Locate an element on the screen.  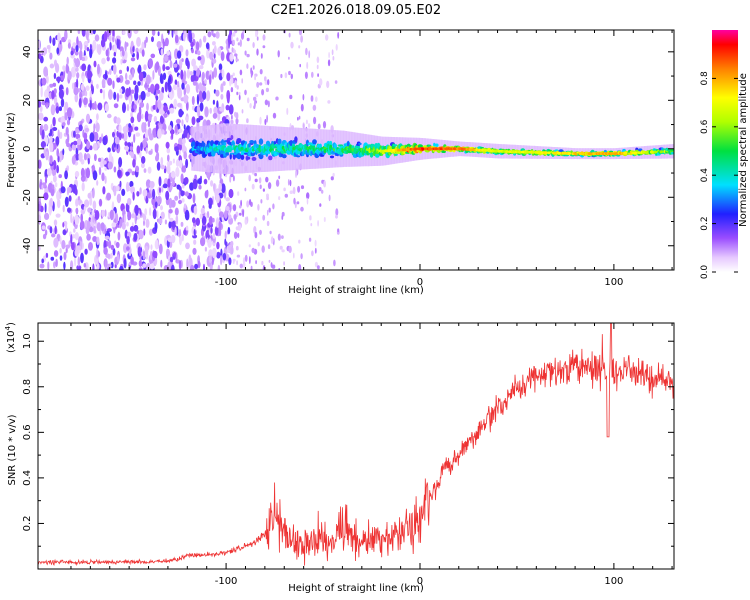
snr-multiplier-close: ) is located at coordinates (11, 324).